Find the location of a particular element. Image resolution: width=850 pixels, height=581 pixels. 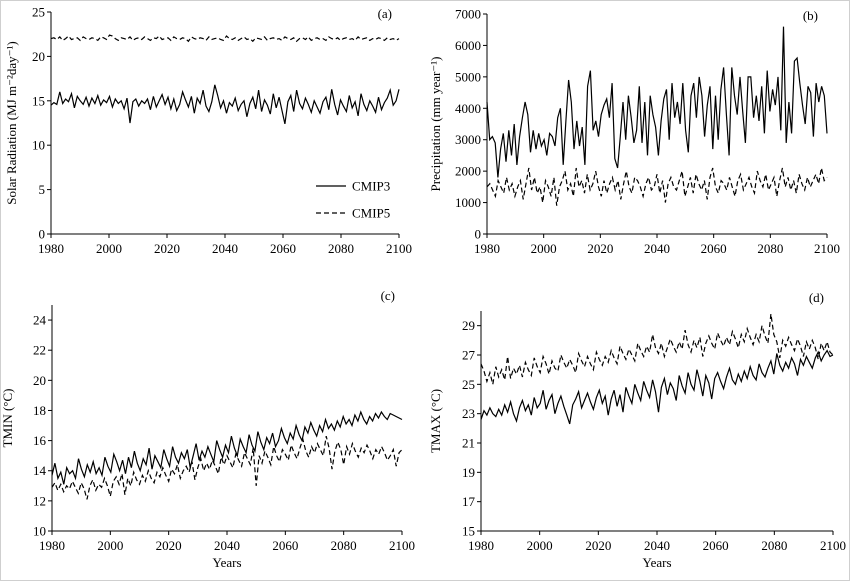

y-tick-label: 23 is located at coordinates (468, 413).